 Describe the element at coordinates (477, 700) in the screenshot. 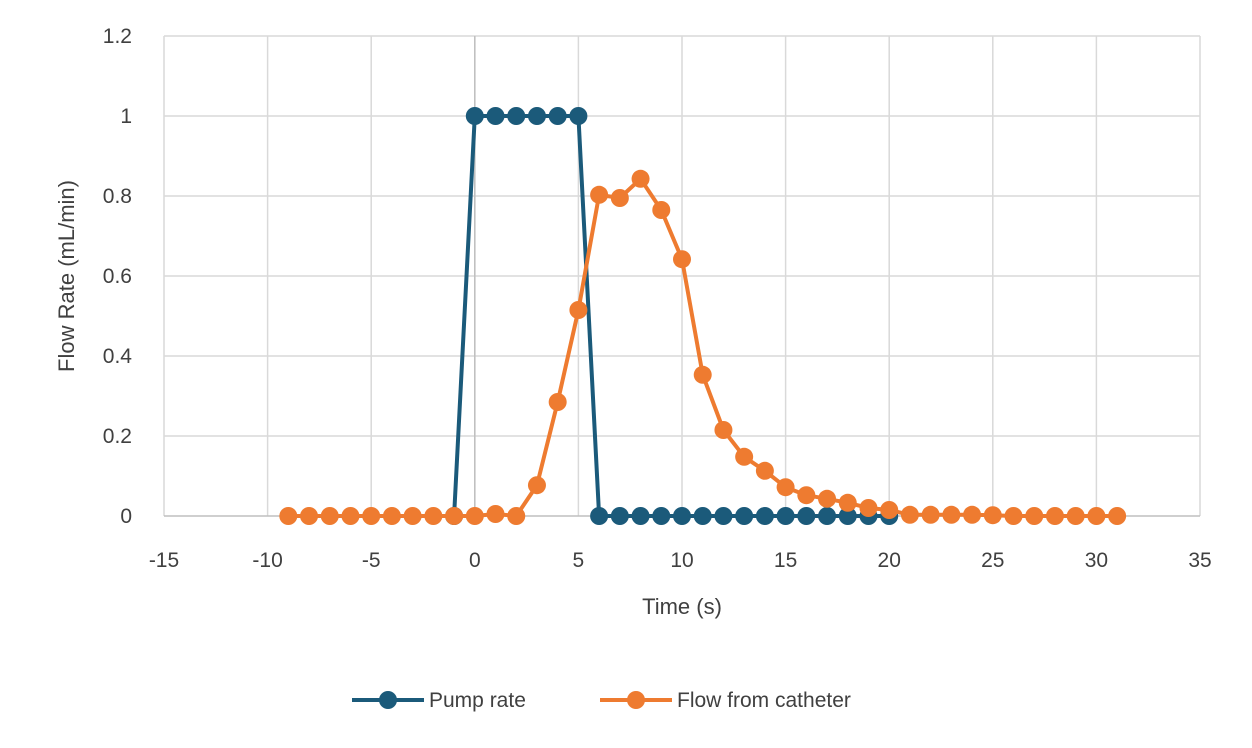

I see `legend-label-pump-rate: Pump rate` at that location.